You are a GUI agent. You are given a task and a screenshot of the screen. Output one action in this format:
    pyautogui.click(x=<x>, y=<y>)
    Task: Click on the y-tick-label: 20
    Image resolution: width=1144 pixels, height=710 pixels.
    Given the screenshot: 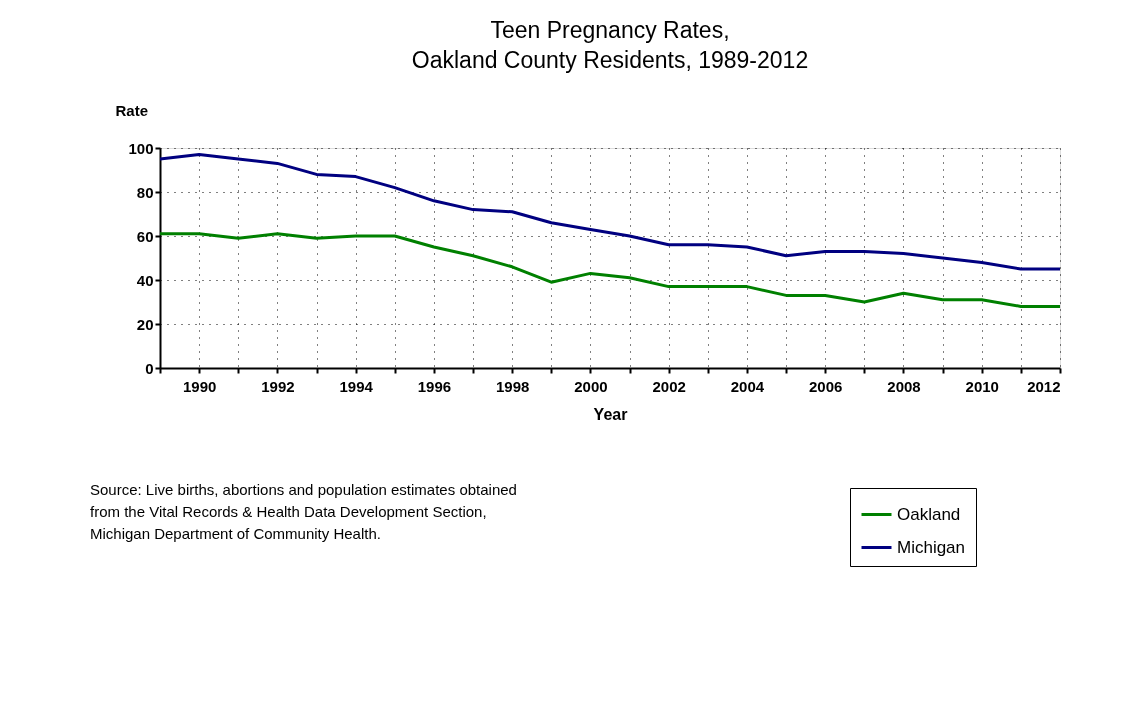 What is the action you would take?
    pyautogui.click(x=145, y=324)
    